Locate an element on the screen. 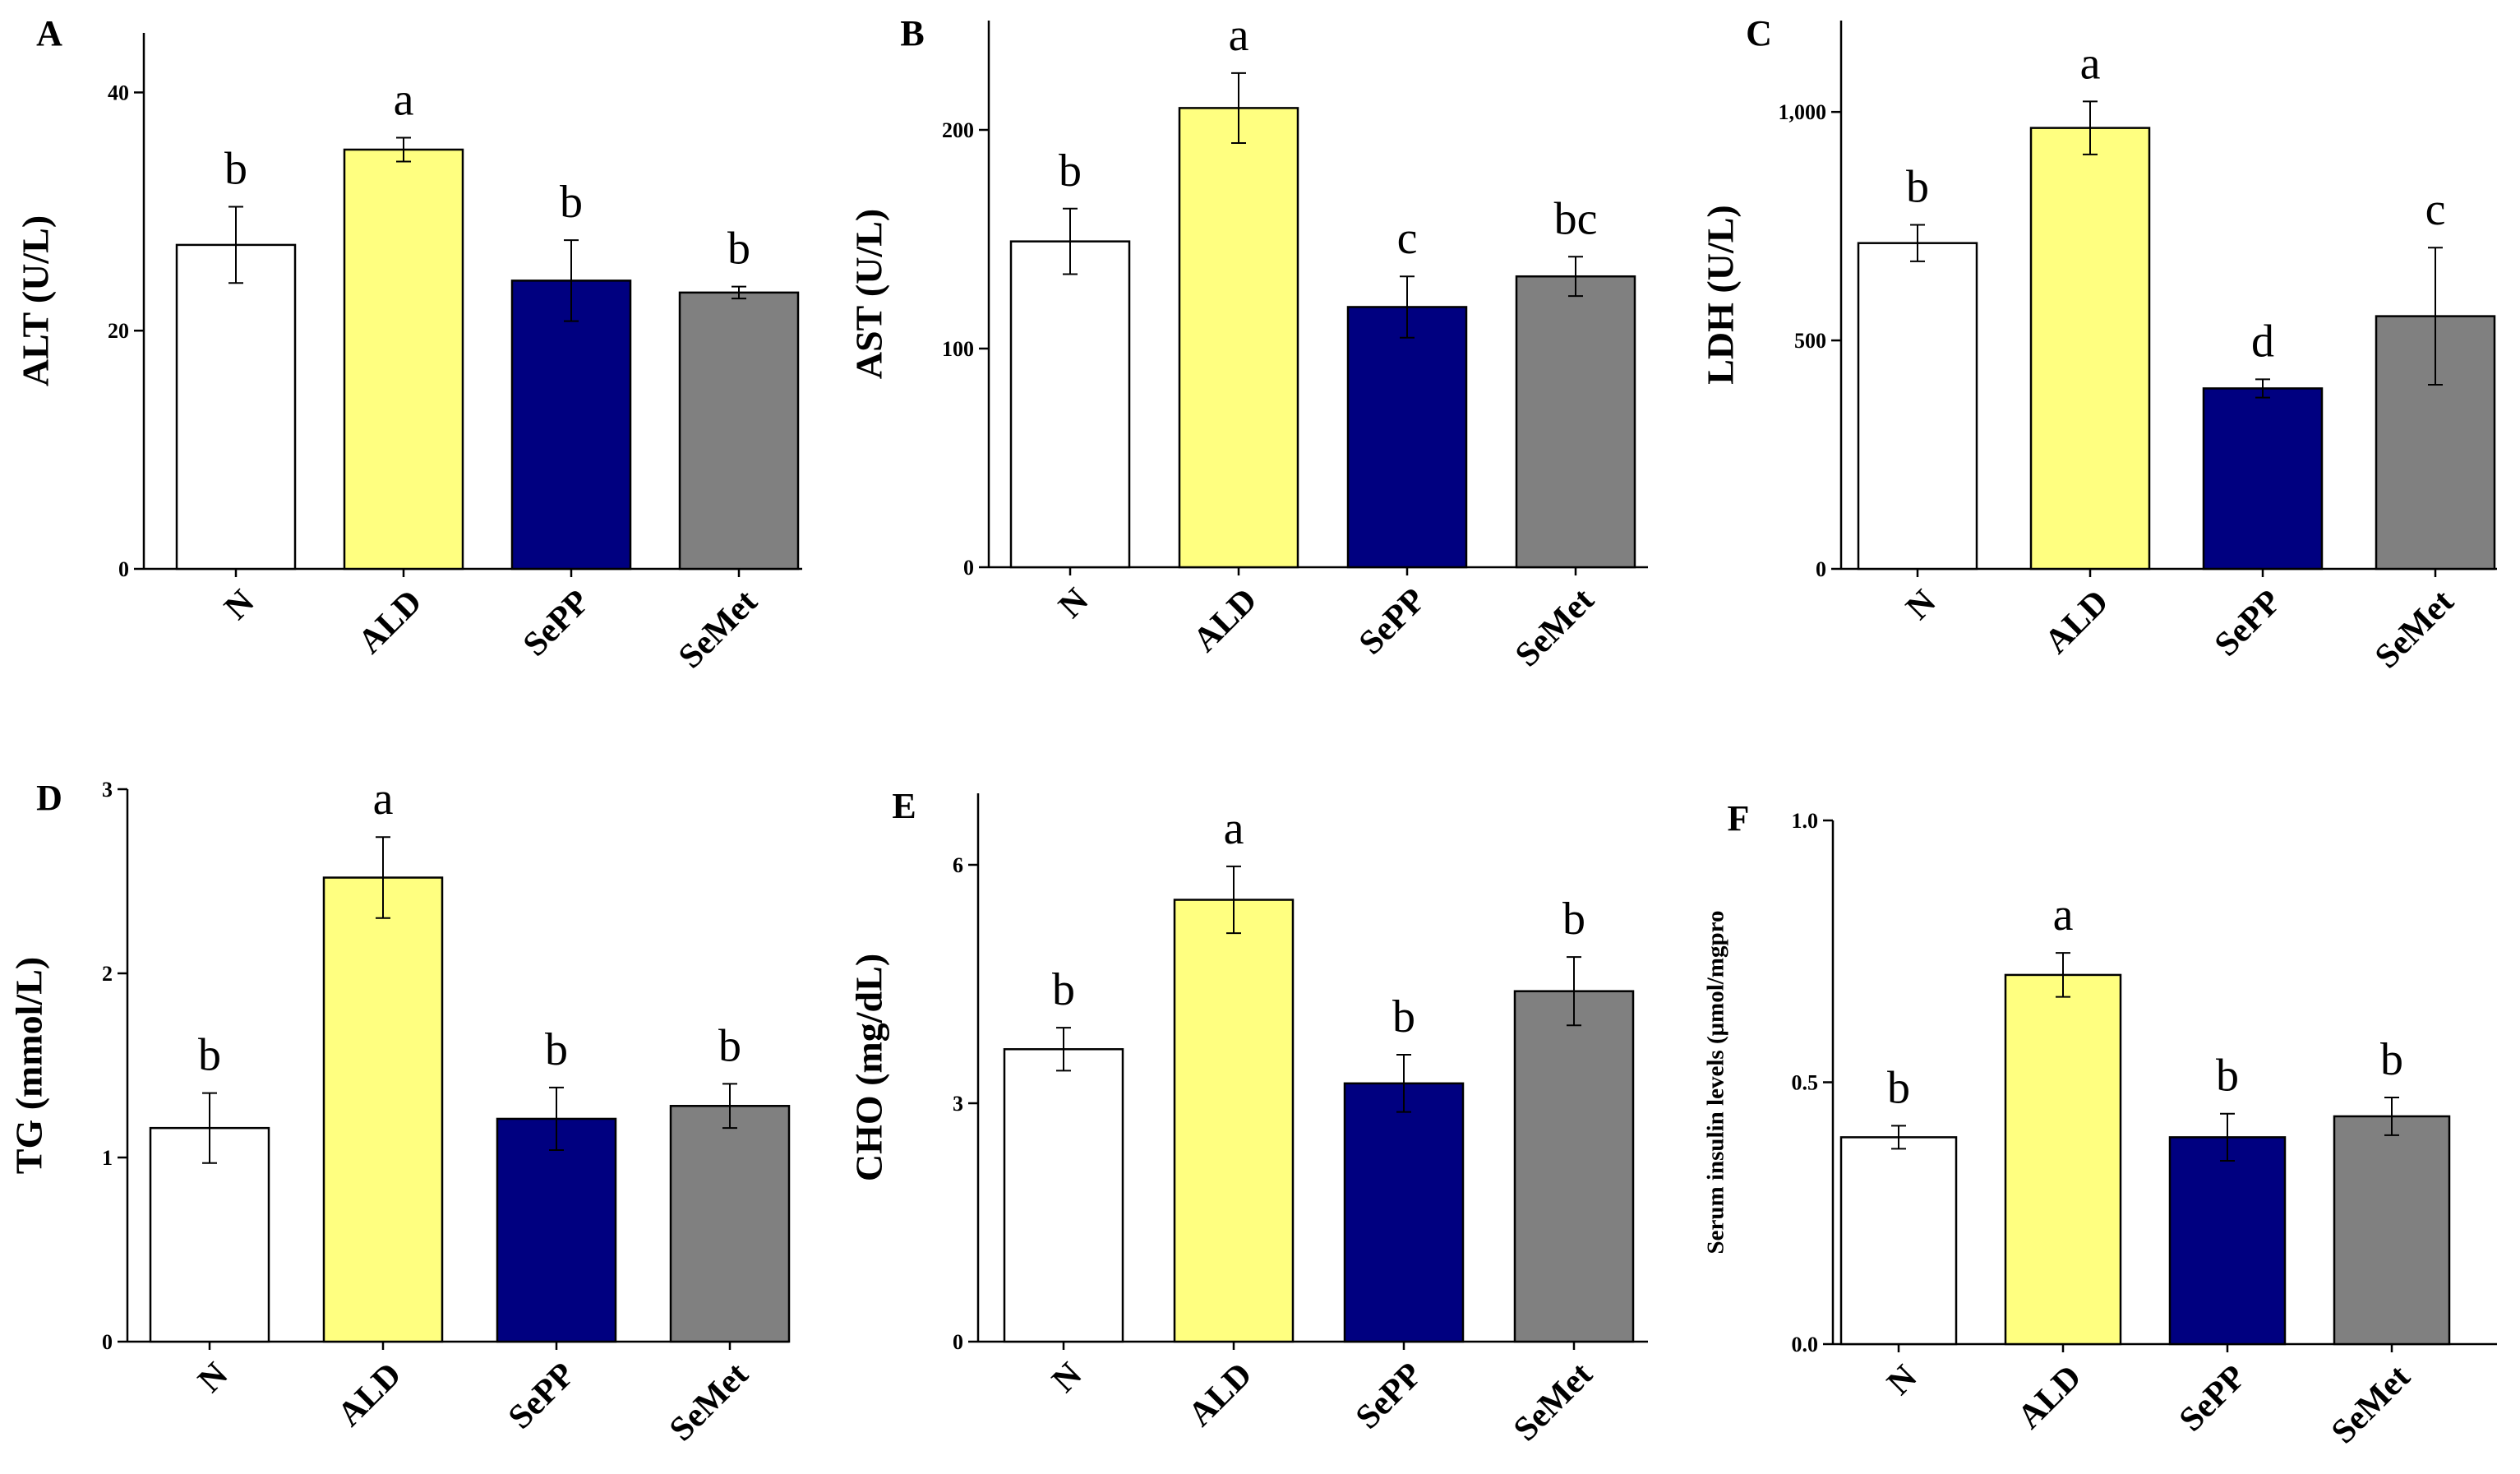 Image resolution: width=2520 pixels, height=1474 pixels. y-axis-label: TG (mmol/L) is located at coordinates (29, 1066).